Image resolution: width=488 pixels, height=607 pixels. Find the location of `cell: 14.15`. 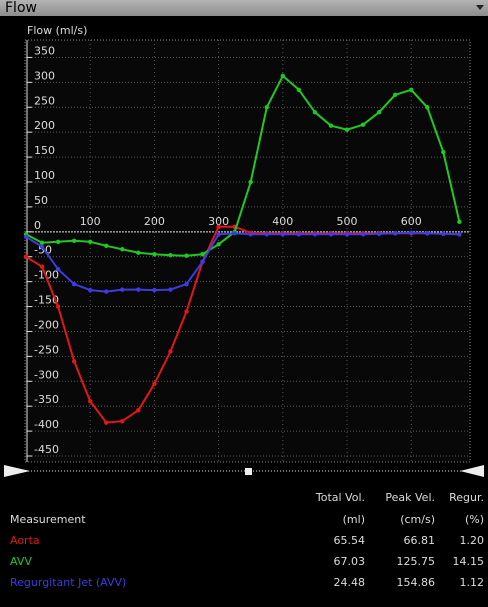

cell: 14.15 is located at coordinates (469, 561).